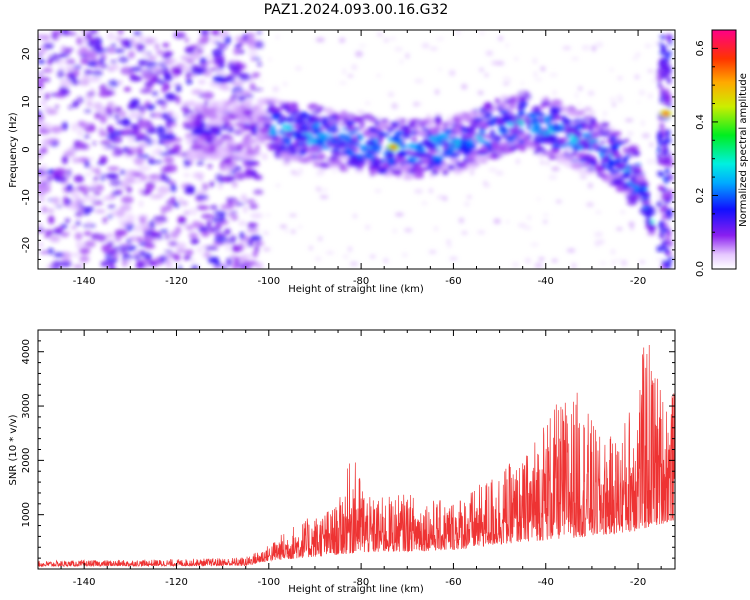 This screenshot has height=600, width=750. I want to click on y-tick-label: 10, so click(26, 101).